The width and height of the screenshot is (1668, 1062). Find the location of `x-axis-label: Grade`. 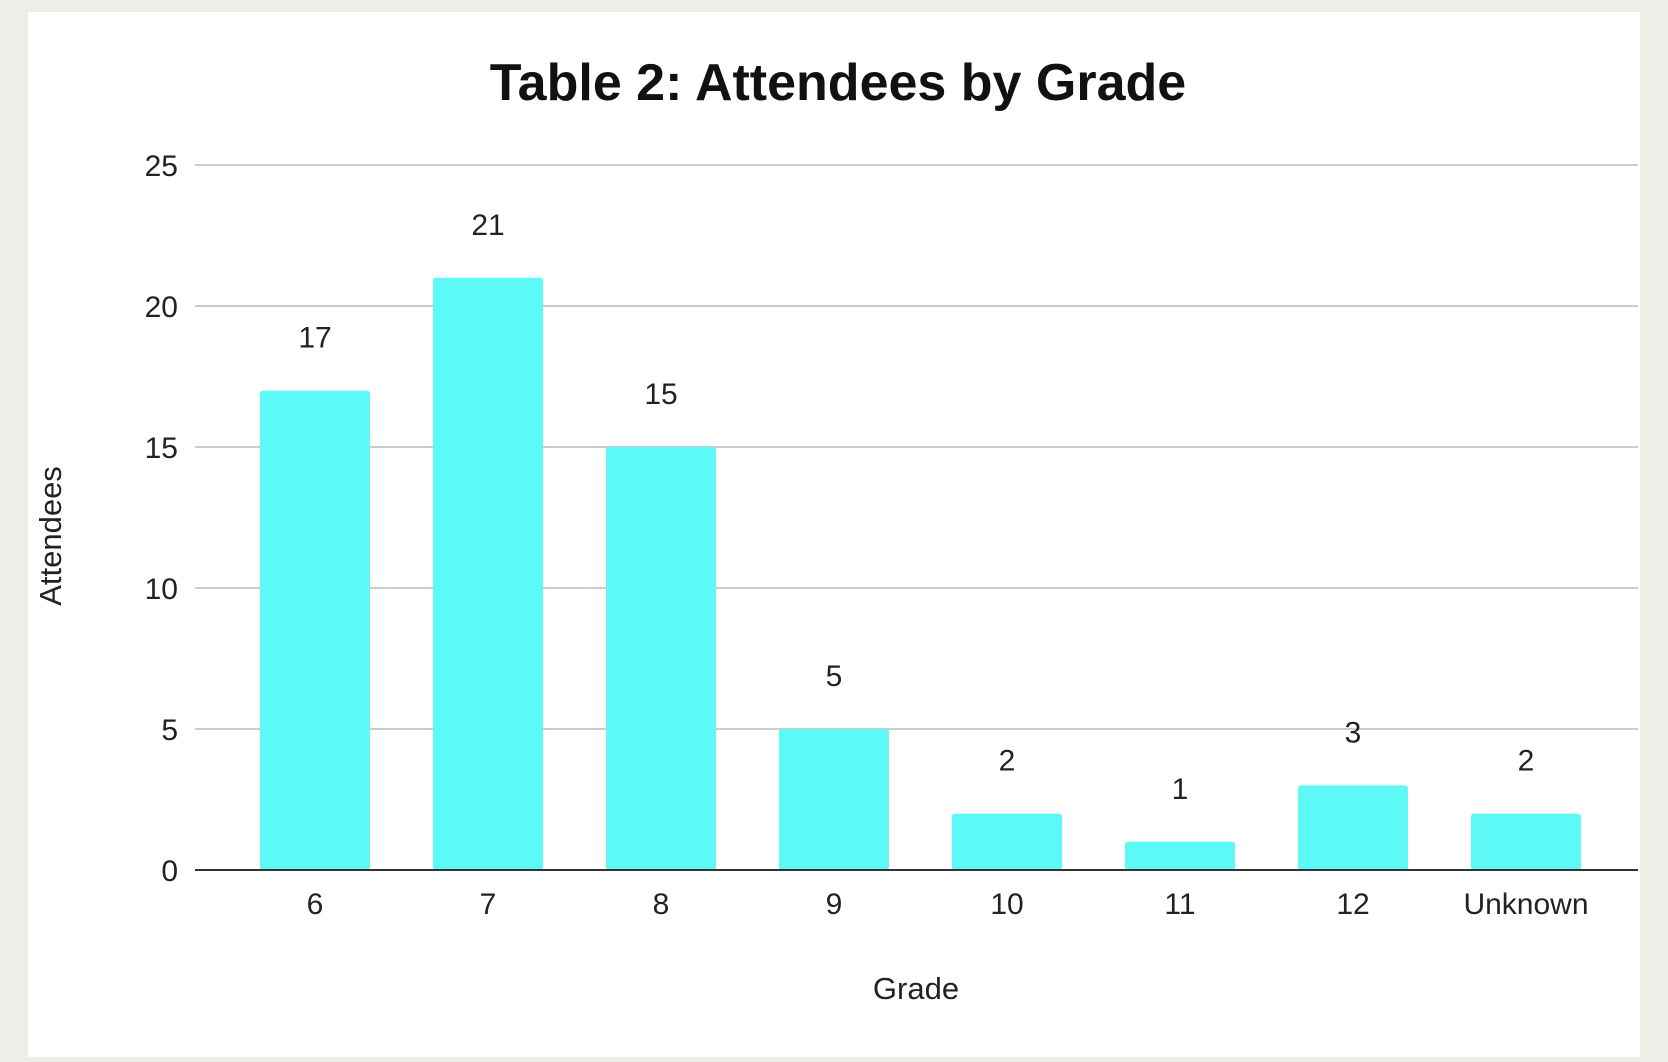

x-axis-label: Grade is located at coordinates (916, 988).